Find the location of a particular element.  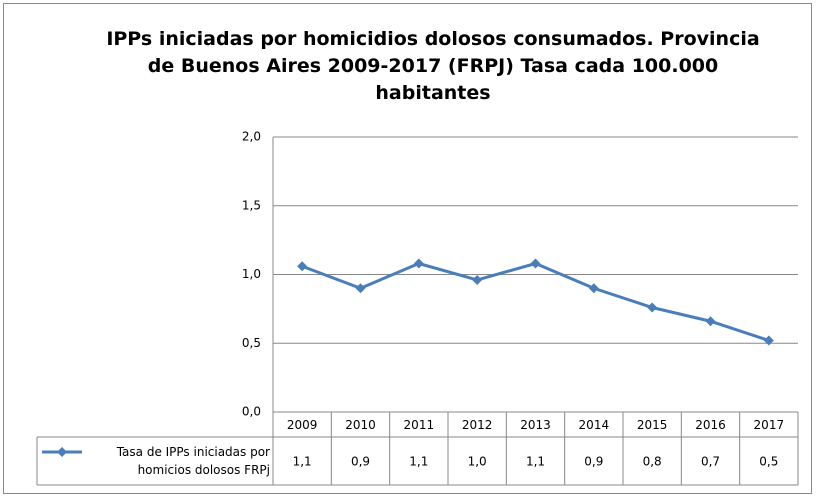

y-tick-label: 1,0 is located at coordinates (251, 274).